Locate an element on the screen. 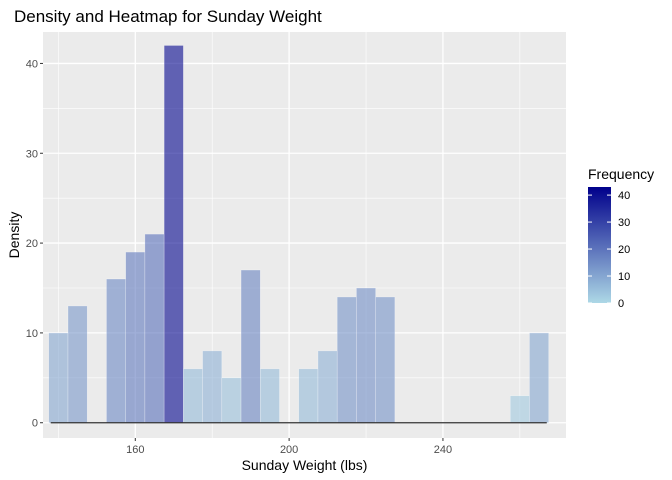 This screenshot has width=672, height=480. frequency-legend: Frequency 0 10 20 30 40 is located at coordinates (621, 238).